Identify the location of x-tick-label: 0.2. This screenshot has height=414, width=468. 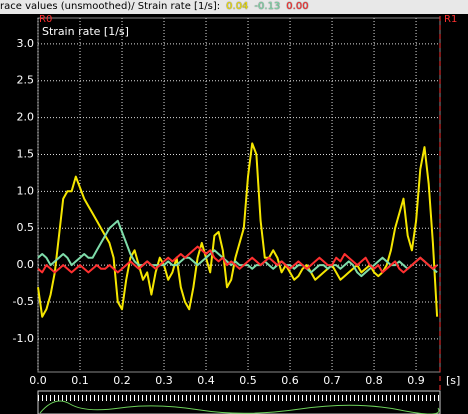
(122, 380).